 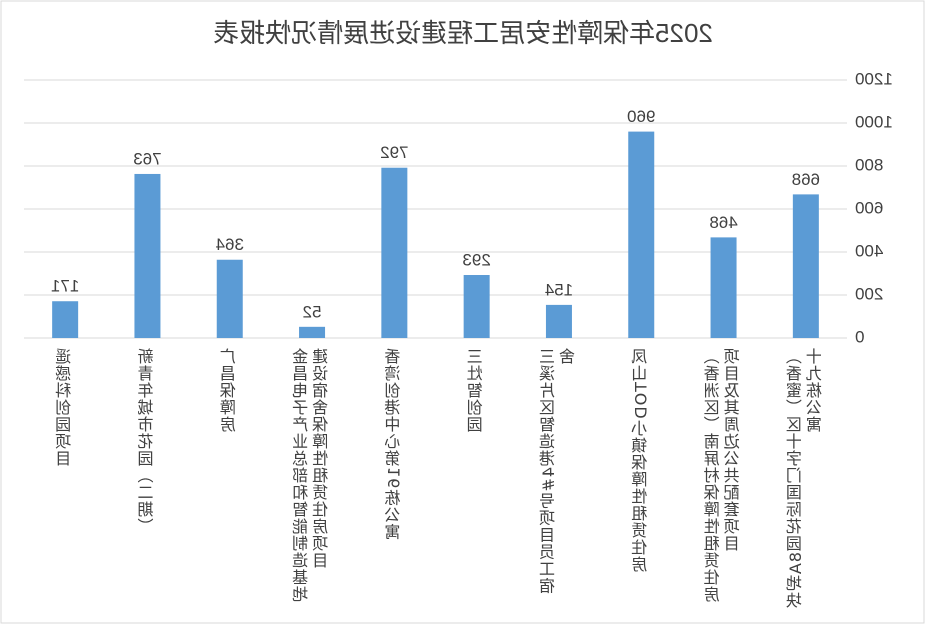 I want to click on data-label: 293, so click(x=476, y=259).